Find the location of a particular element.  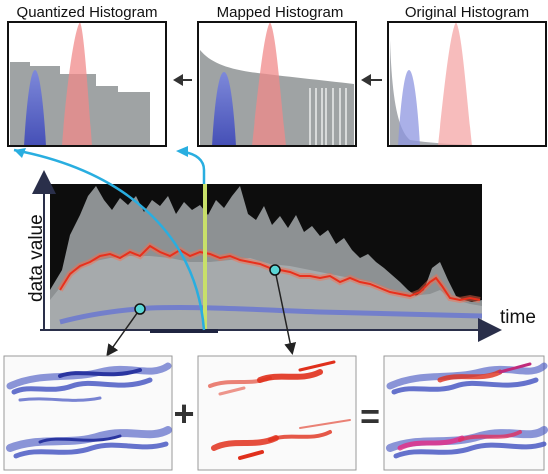

arrow-mapped-to-quantized is located at coordinates (182, 80).